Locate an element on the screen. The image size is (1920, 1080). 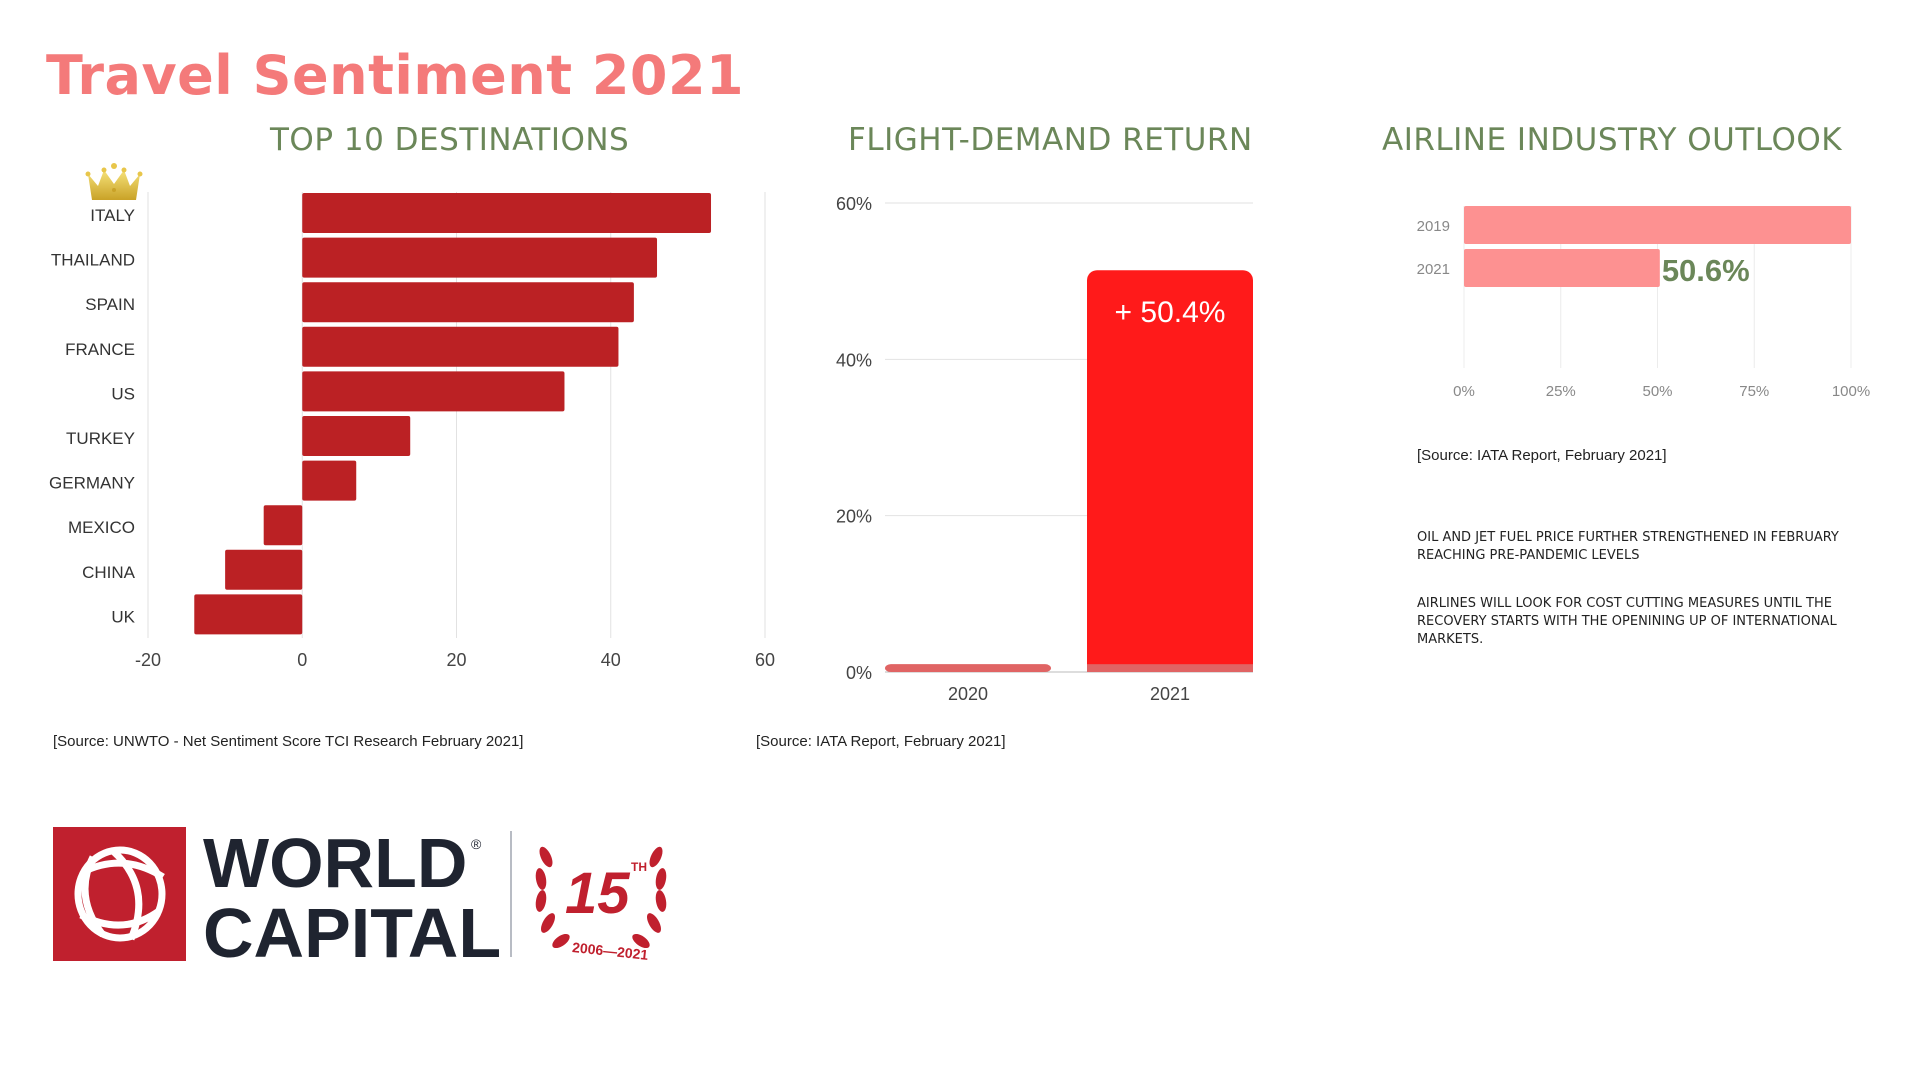
page-title: Travel Sentiment 2021 is located at coordinates (395, 75).